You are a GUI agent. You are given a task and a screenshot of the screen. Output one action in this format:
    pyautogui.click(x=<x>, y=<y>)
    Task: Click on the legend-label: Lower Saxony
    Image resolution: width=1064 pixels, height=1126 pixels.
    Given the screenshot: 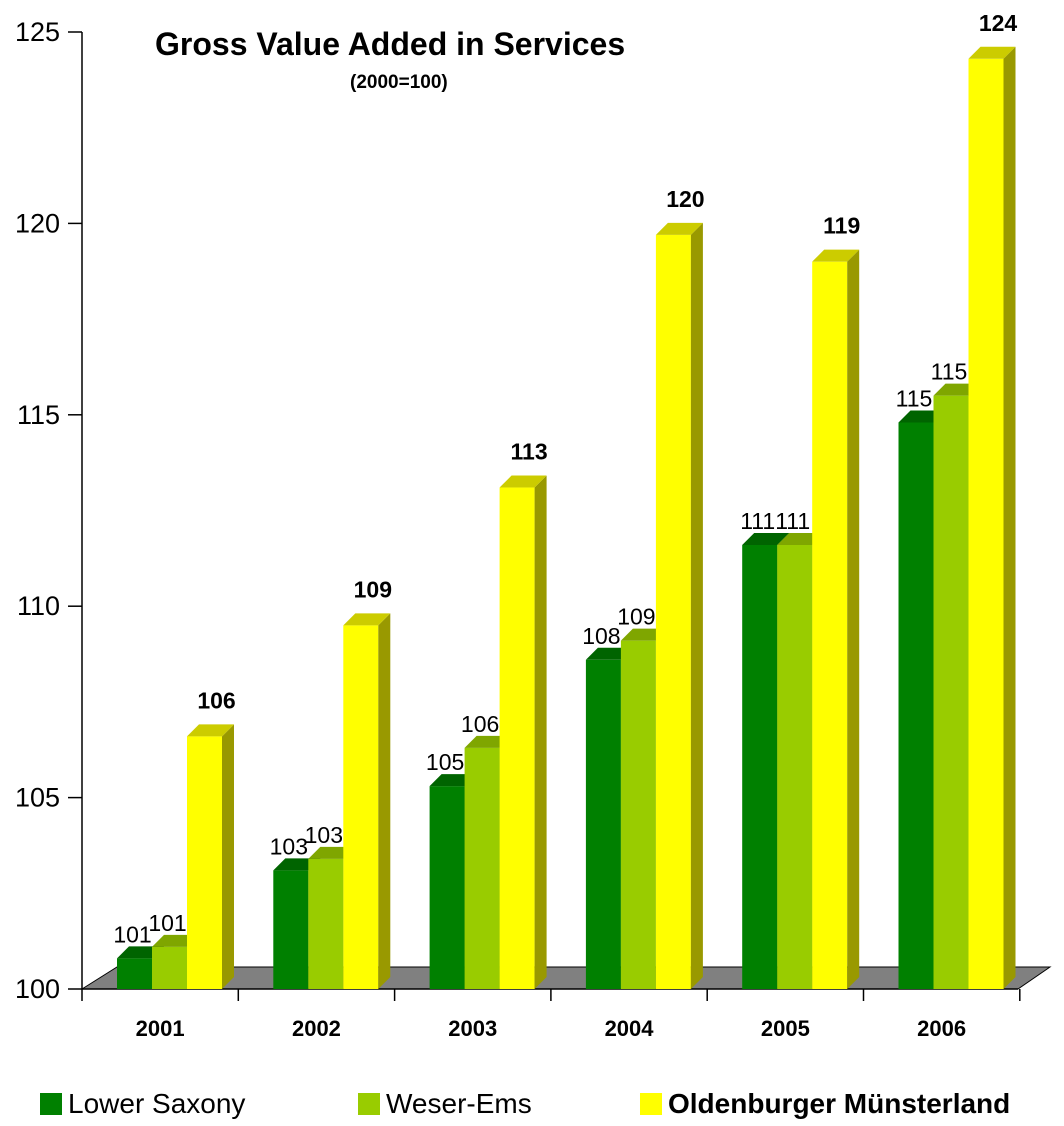 What is the action you would take?
    pyautogui.click(x=157, y=1103)
    